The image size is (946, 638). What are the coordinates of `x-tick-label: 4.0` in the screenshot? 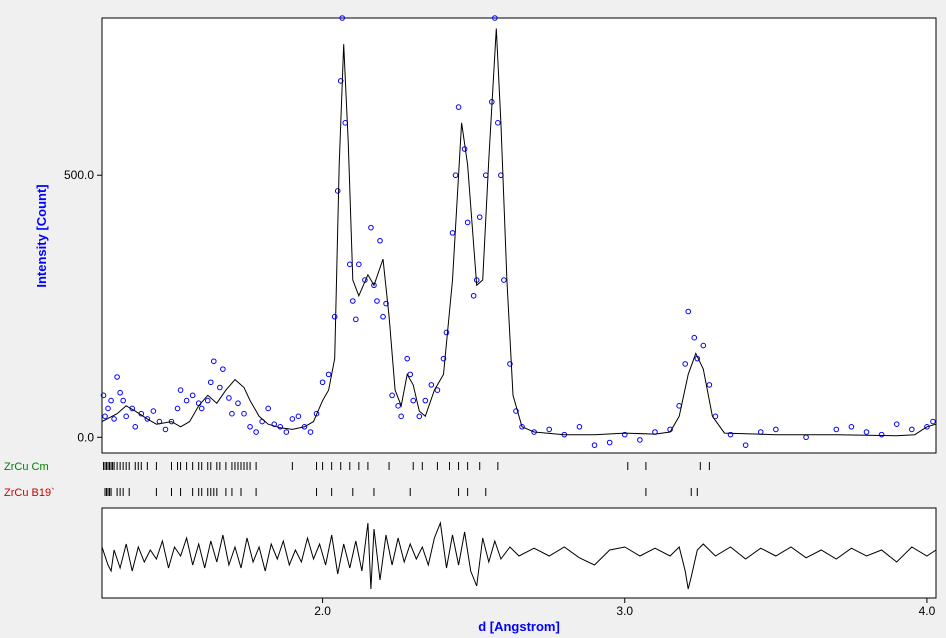 It's located at (927, 611).